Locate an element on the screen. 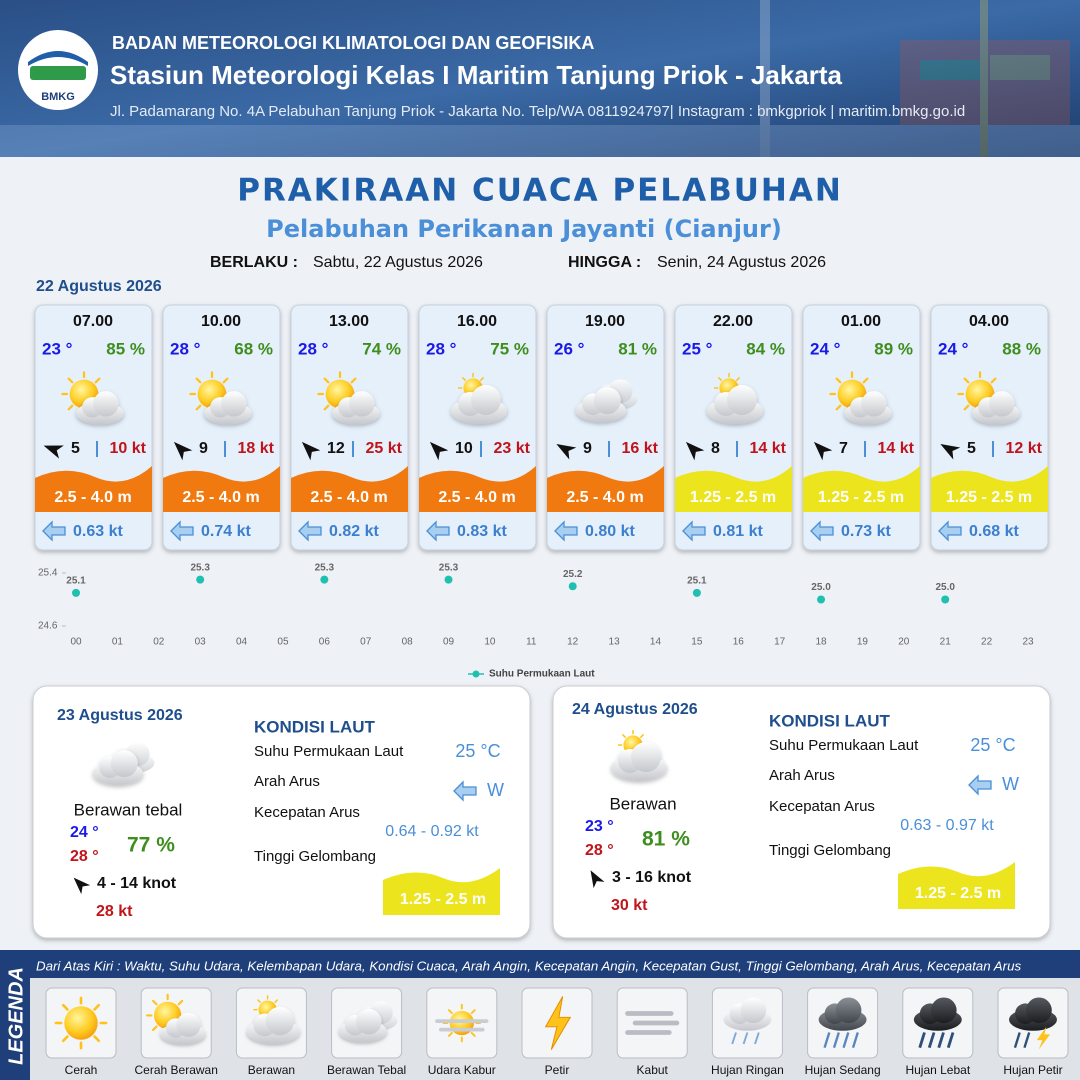 This screenshot has height=1080, width=1080. time: 07.00 is located at coordinates (93, 321).